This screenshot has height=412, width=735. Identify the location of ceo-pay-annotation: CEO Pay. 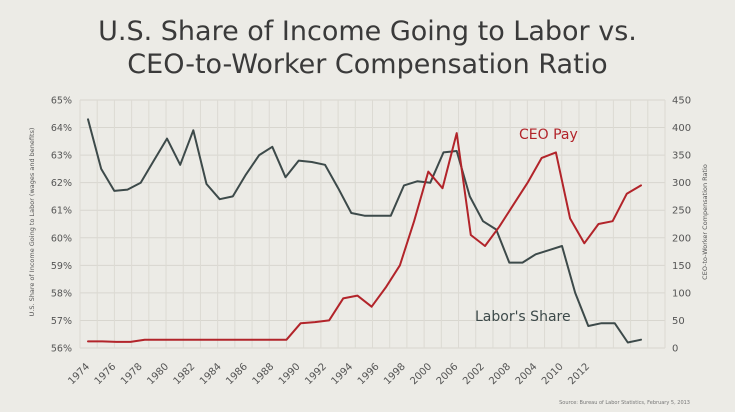
(548, 135).